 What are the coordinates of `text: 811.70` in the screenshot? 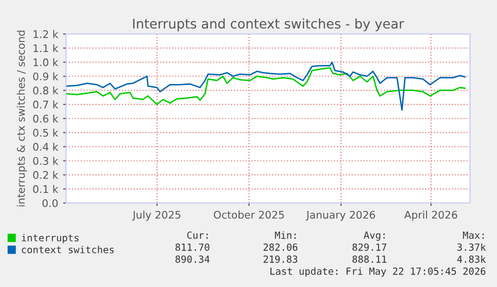 It's located at (193, 247).